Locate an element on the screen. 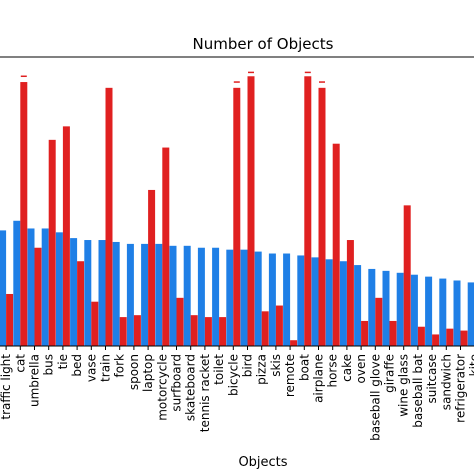 This screenshot has width=474, height=474. x-tick-label-kite: kite is located at coordinates (471, 365).